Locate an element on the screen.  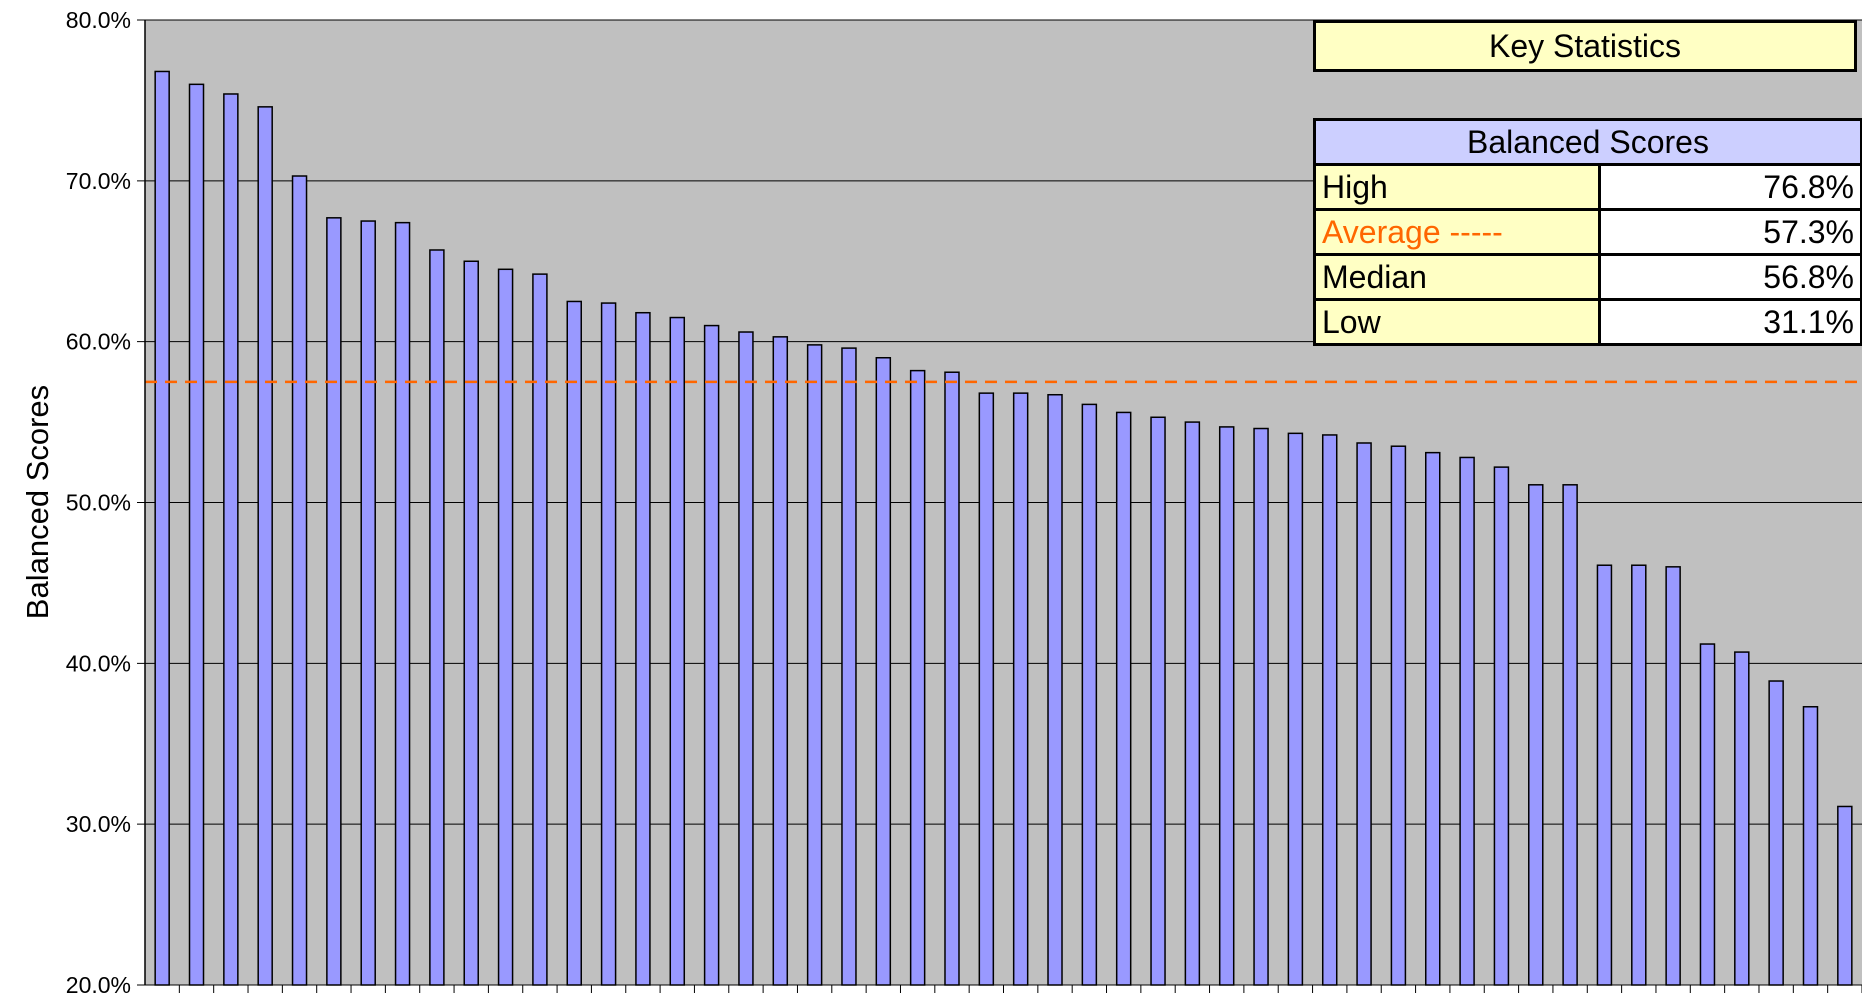
stats-row-median: Median 56.8% is located at coordinates (1587, 277).